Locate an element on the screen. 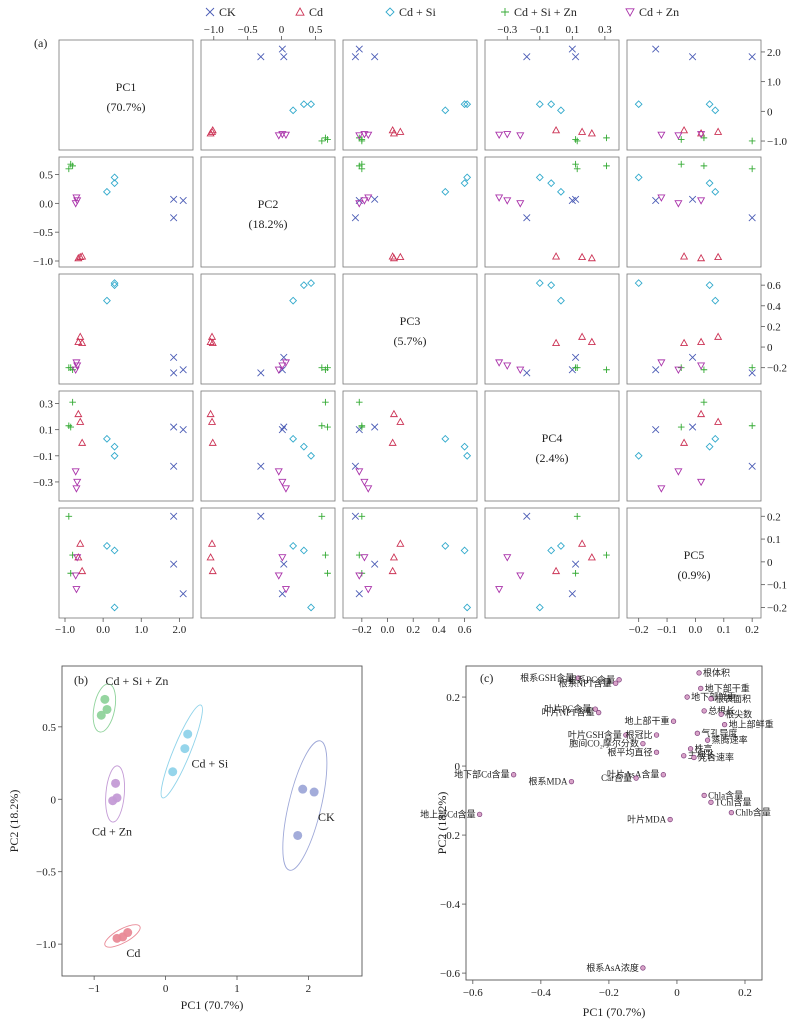  loading-point: 气孔导度 is located at coordinates (715, 732).